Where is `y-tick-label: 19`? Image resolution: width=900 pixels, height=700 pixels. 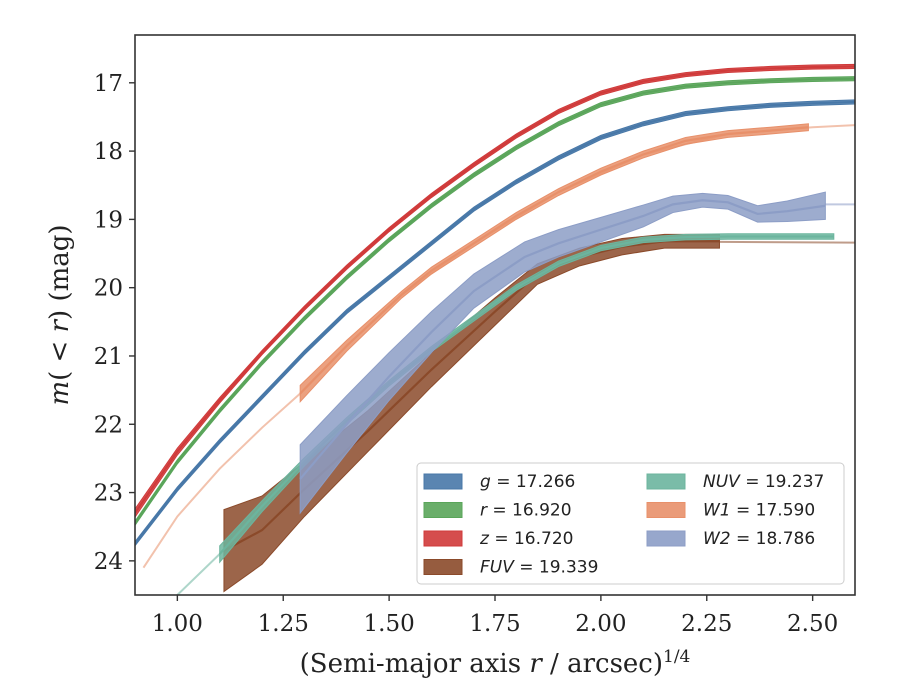
y-tick-label: 19 is located at coordinates (108, 220).